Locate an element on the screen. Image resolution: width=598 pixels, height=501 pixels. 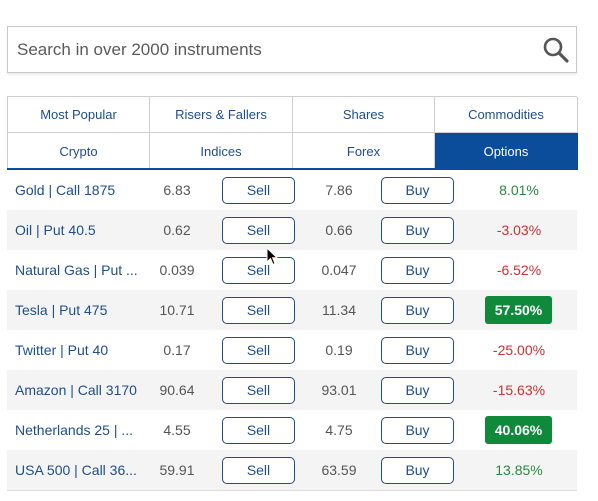
tab-risers-fallers: Risers & Fallers is located at coordinates (221, 115).